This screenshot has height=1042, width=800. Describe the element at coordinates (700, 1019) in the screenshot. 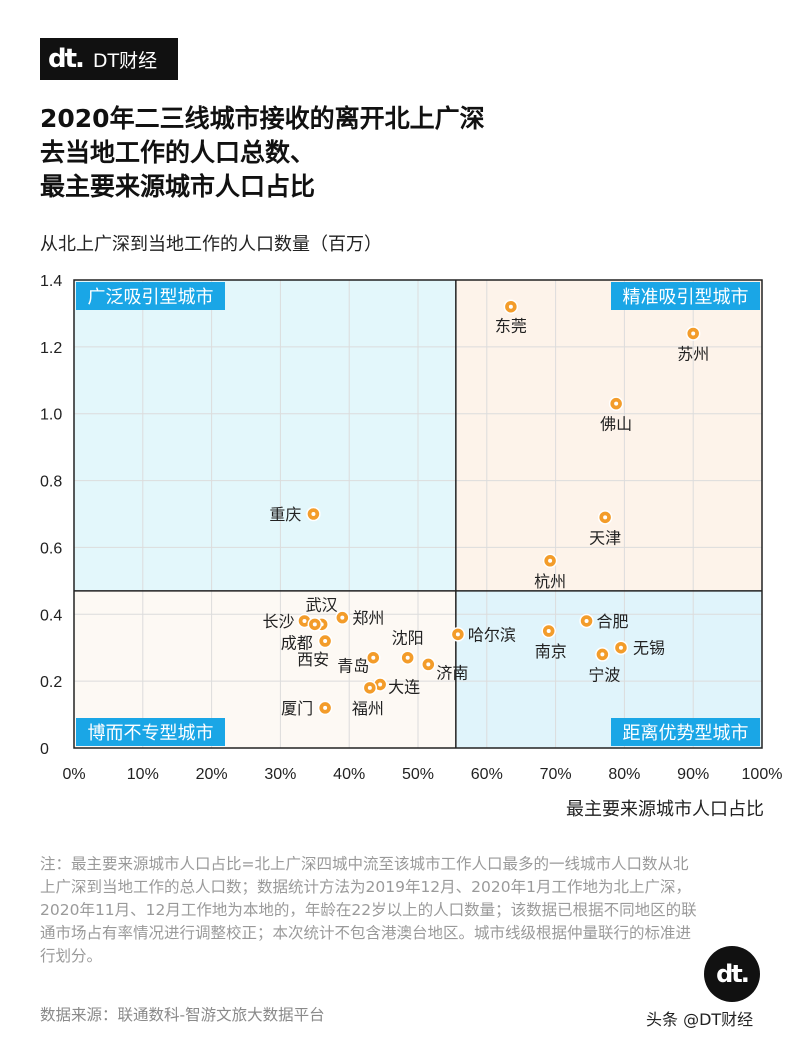

I see `footer-watermark: 头条 @DT财经` at that location.